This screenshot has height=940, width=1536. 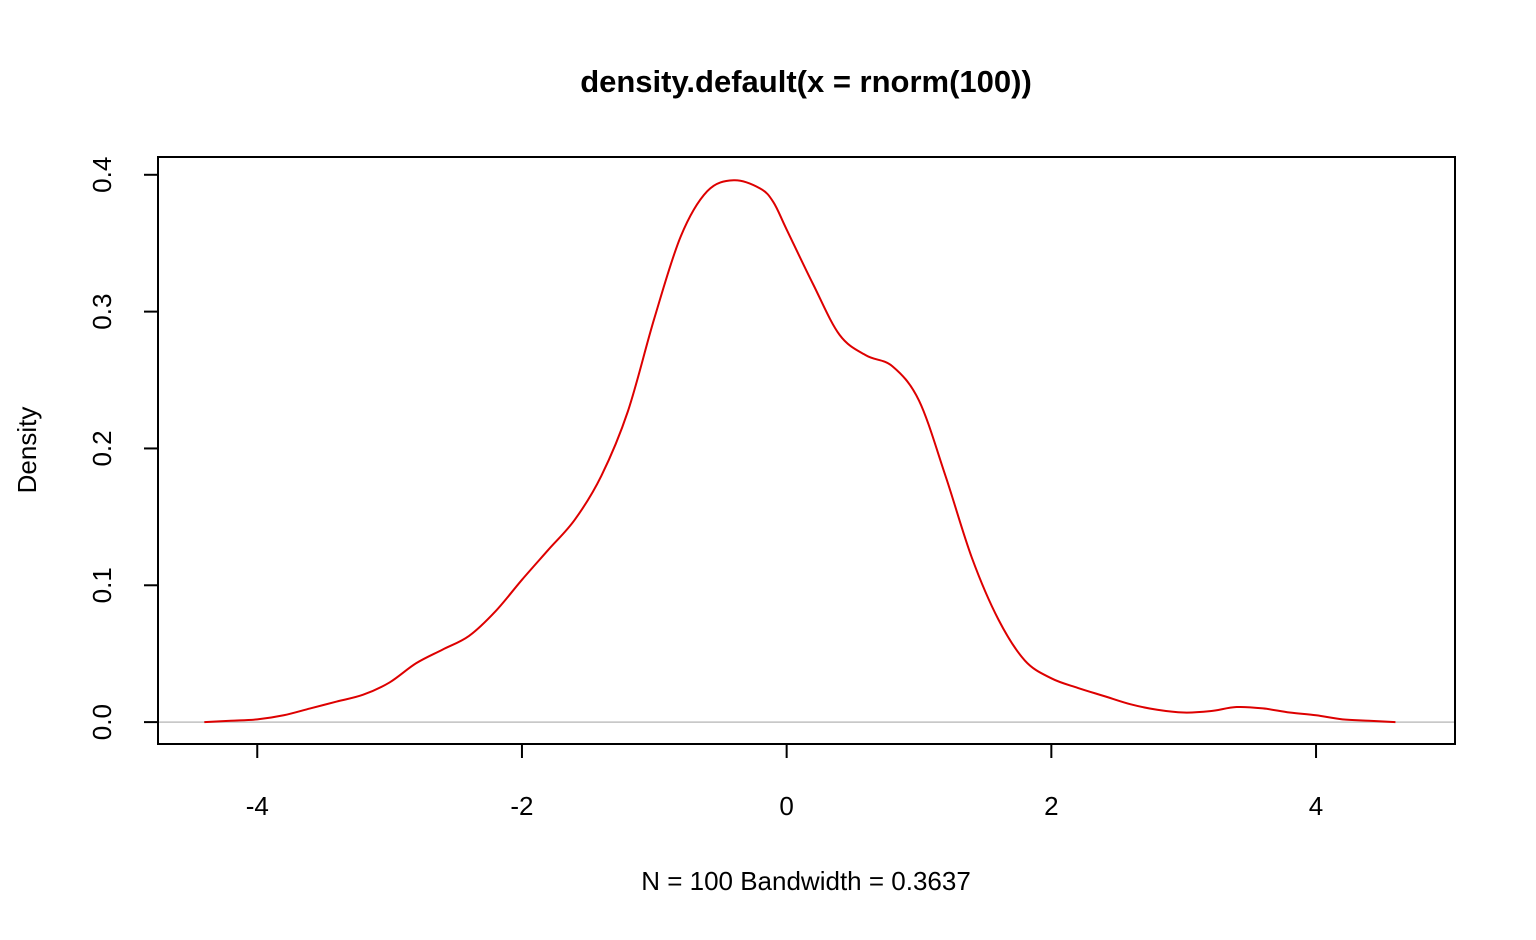 What do you see at coordinates (257, 806) in the screenshot?
I see `x-tick-label: -4` at bounding box center [257, 806].